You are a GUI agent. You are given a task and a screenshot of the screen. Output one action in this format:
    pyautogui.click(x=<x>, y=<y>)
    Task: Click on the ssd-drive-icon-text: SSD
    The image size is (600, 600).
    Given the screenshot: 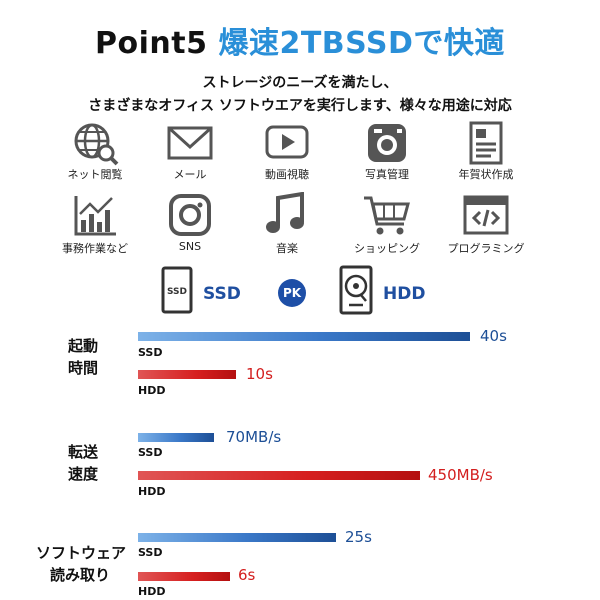 What is the action you would take?
    pyautogui.click(x=177, y=292)
    